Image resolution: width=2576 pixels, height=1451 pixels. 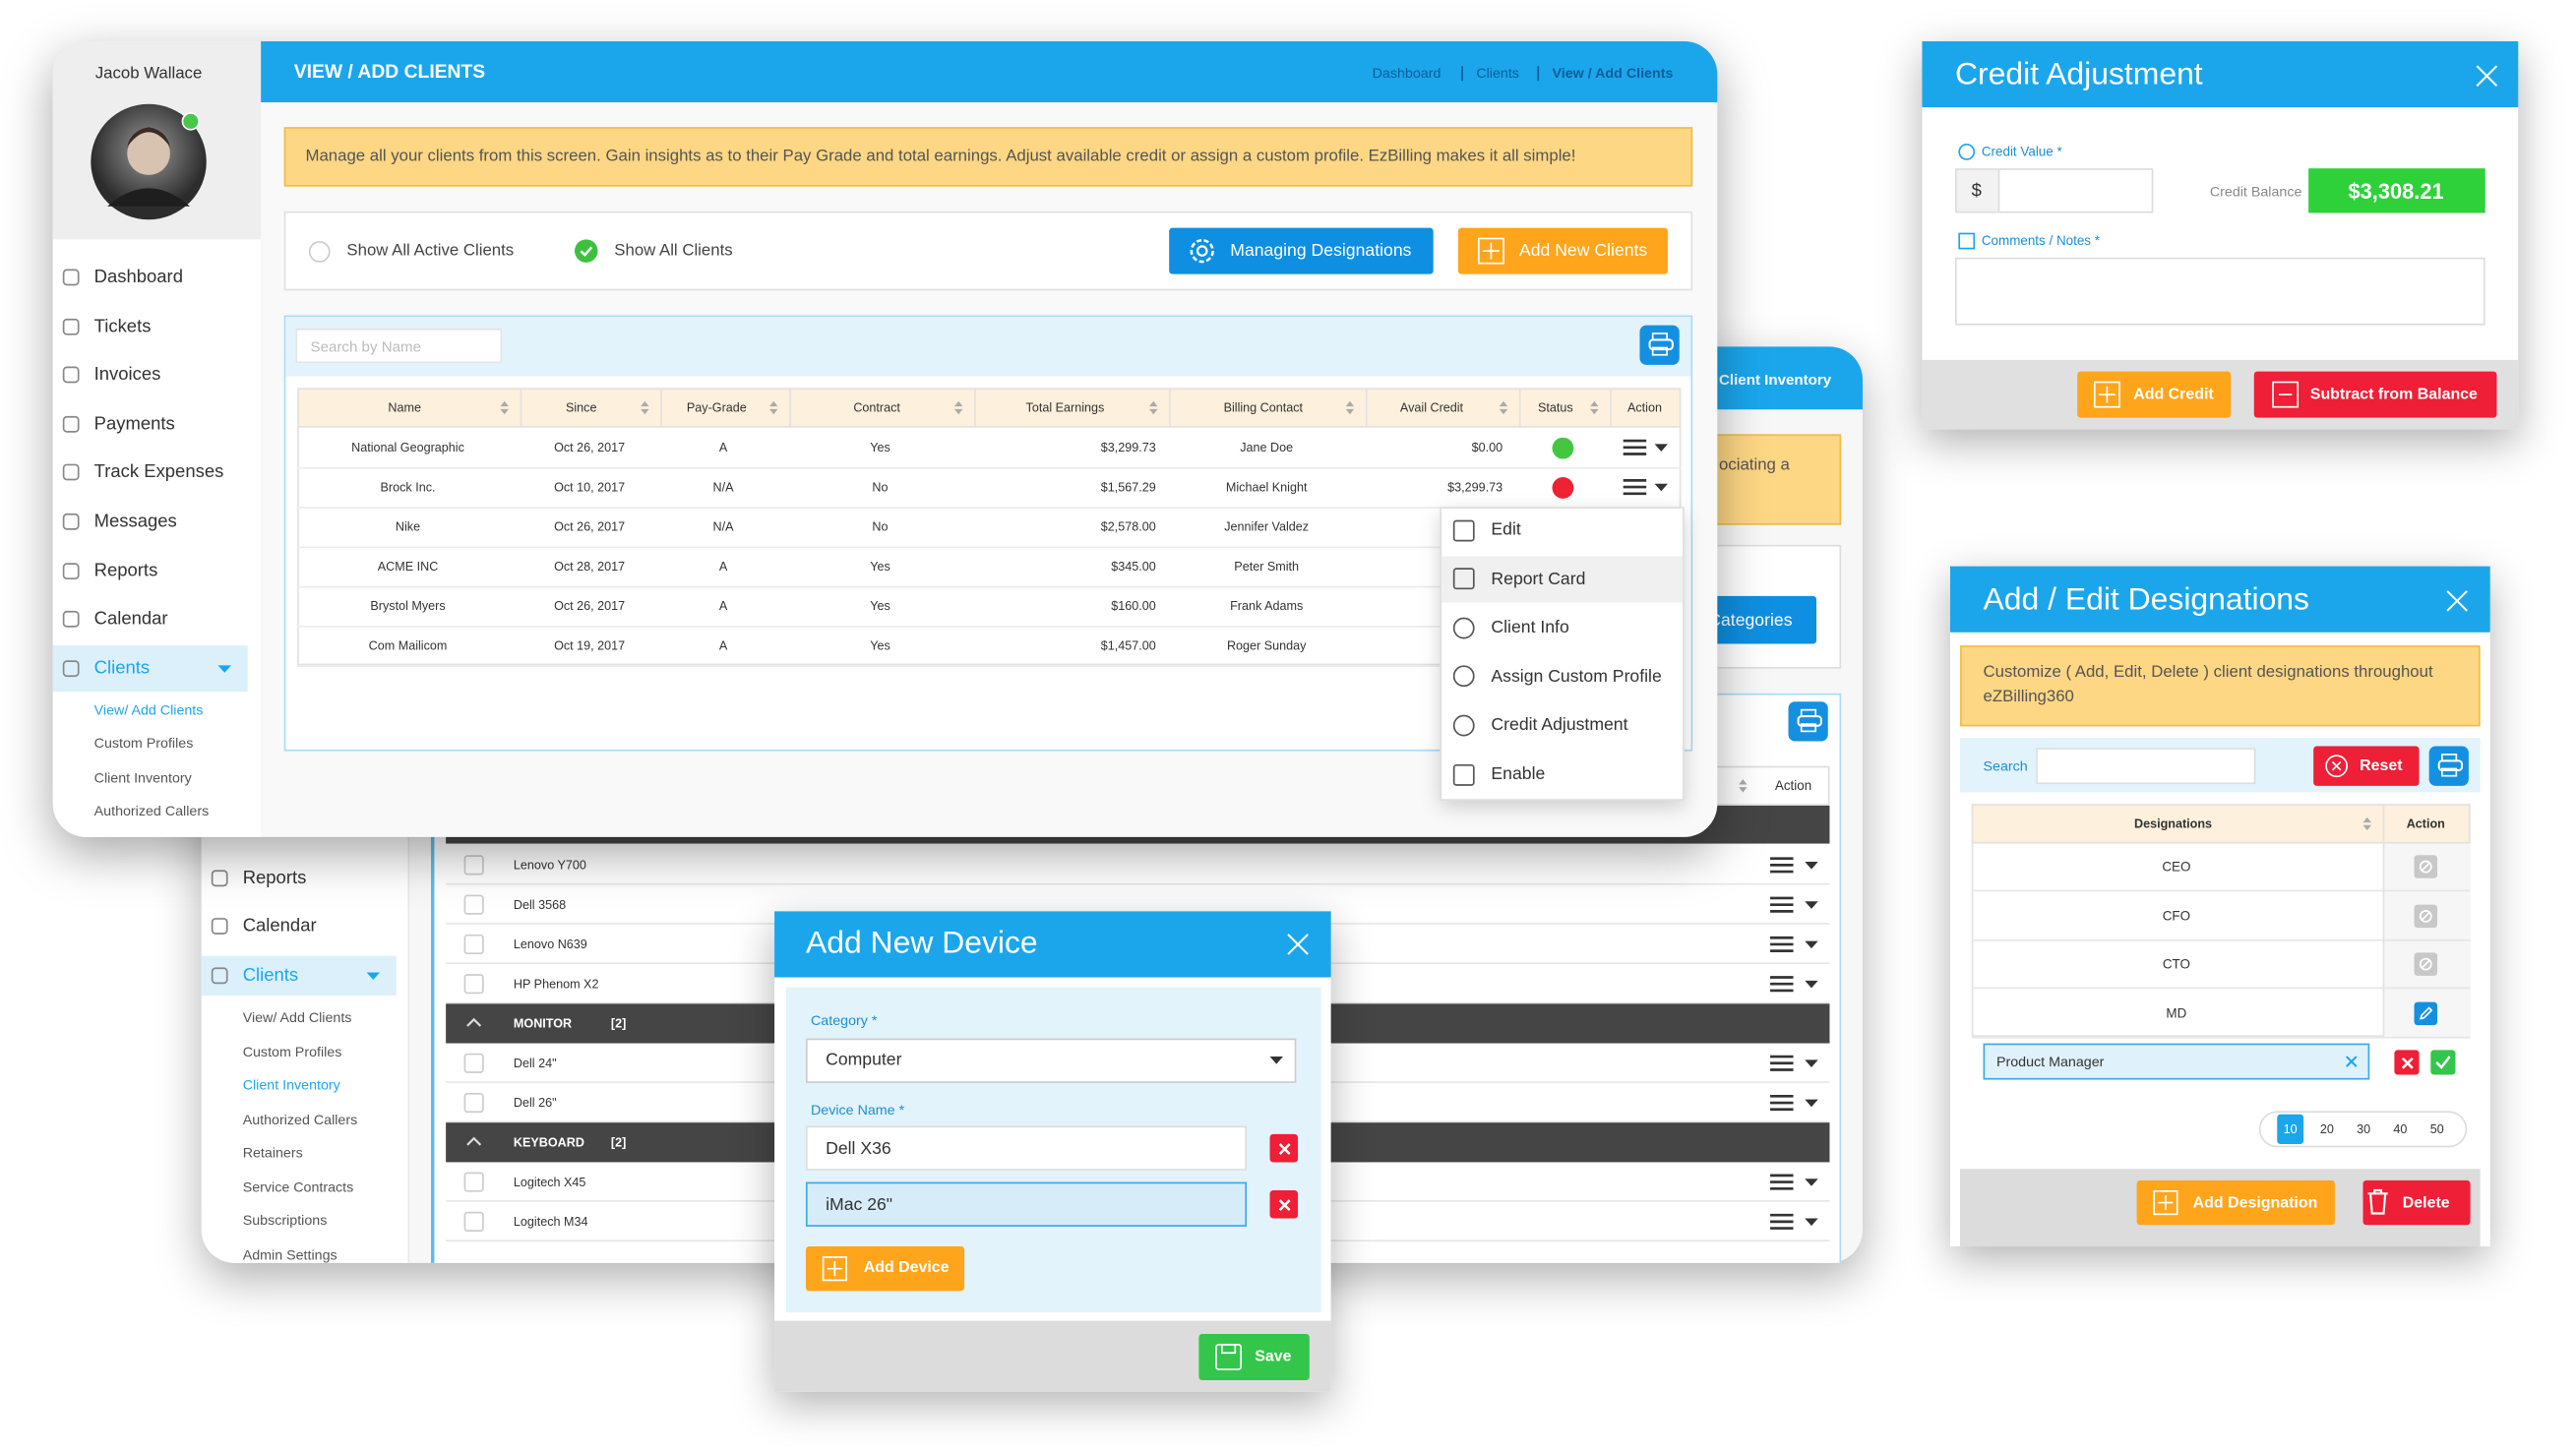 I want to click on action-icon, so click(x=2425, y=916).